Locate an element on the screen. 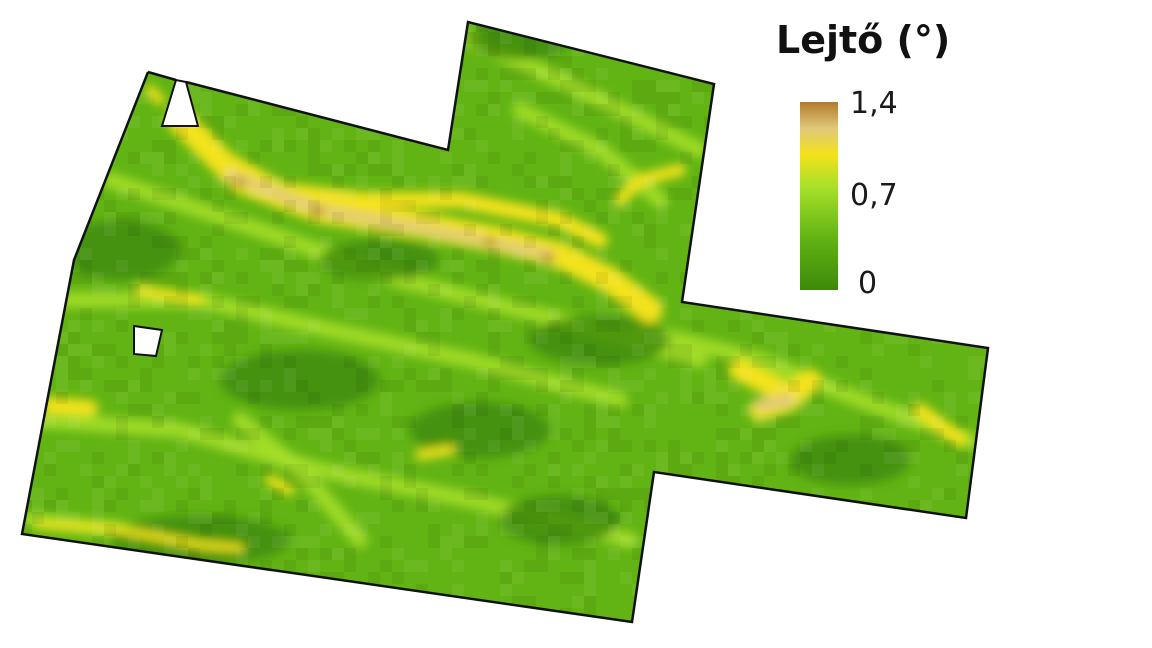 This screenshot has width=1152, height=648. legend-mid-label: 0,7 is located at coordinates (874, 195).